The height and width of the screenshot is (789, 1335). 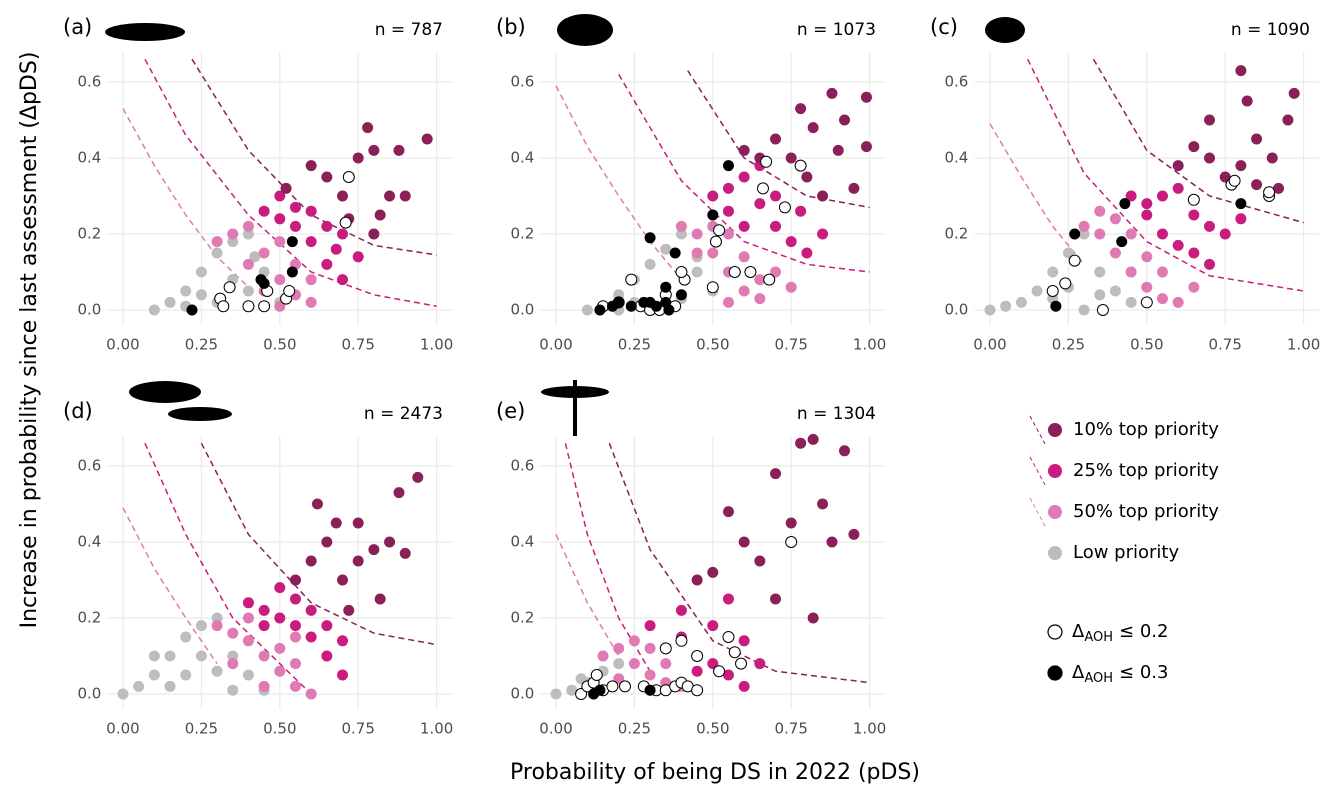 What do you see at coordinates (1078, 631) in the screenshot?
I see `legend-symbol: Δ` at bounding box center [1078, 631].